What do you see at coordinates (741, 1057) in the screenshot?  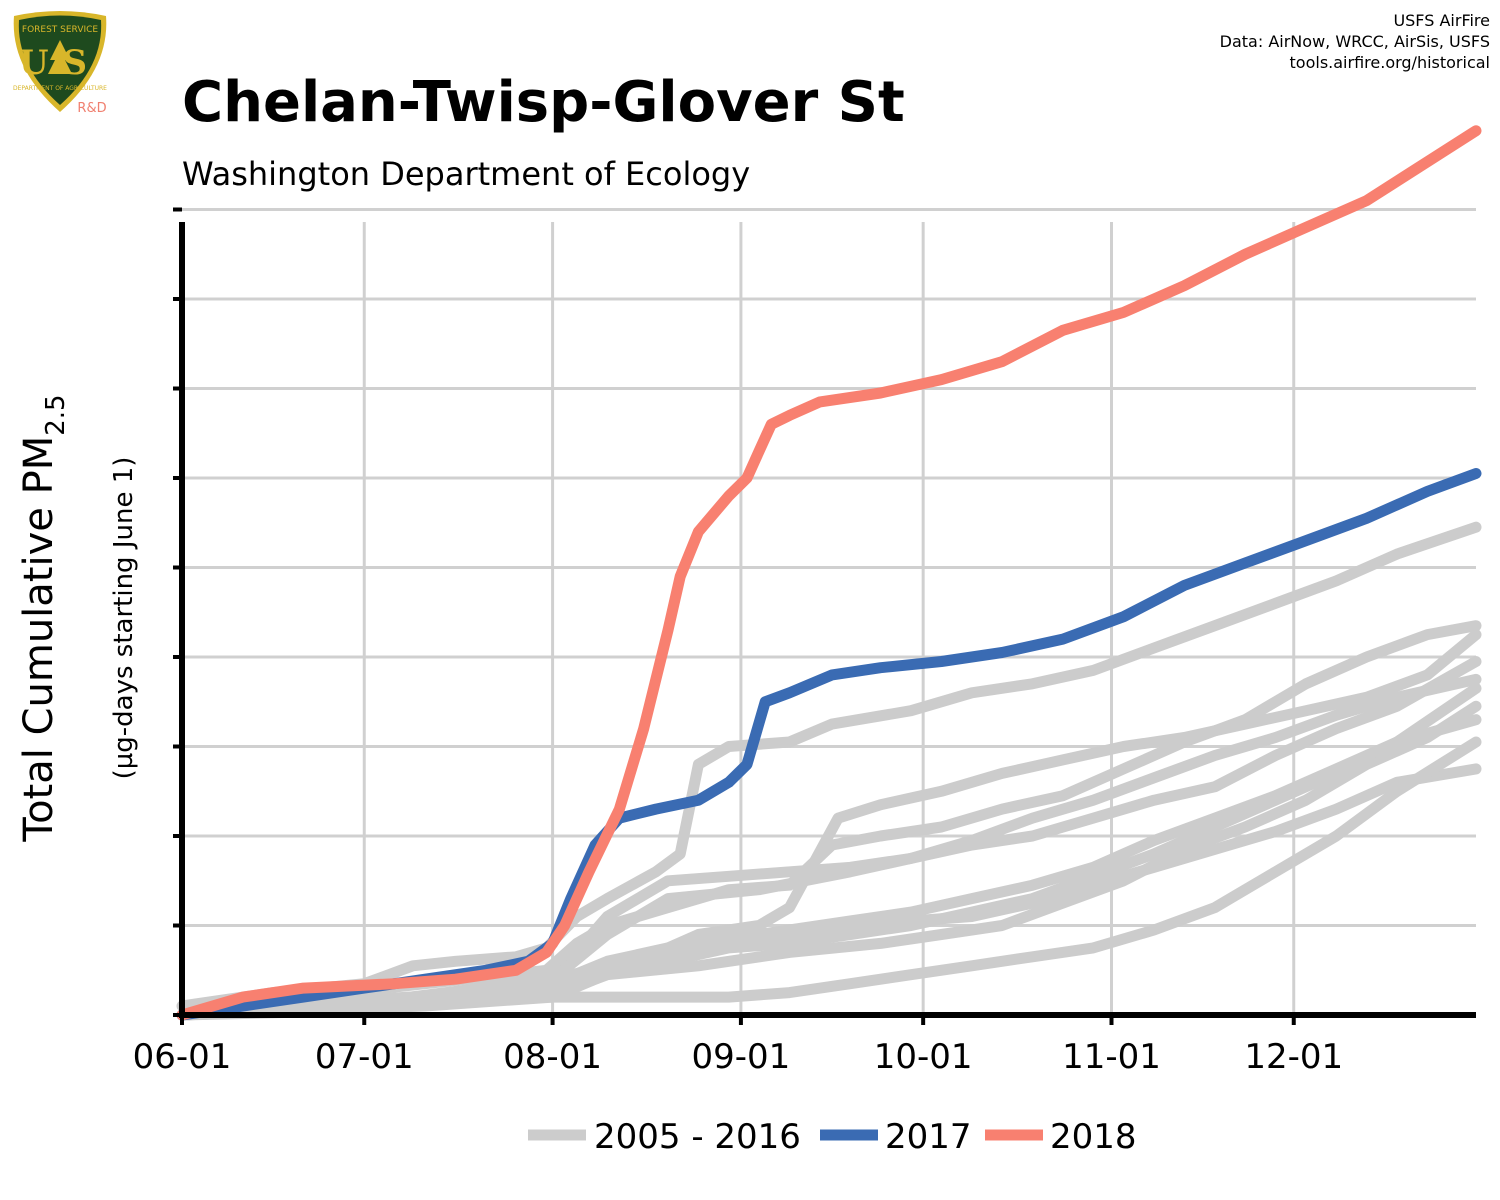 I see `x-tick-label: 09-01` at bounding box center [741, 1057].